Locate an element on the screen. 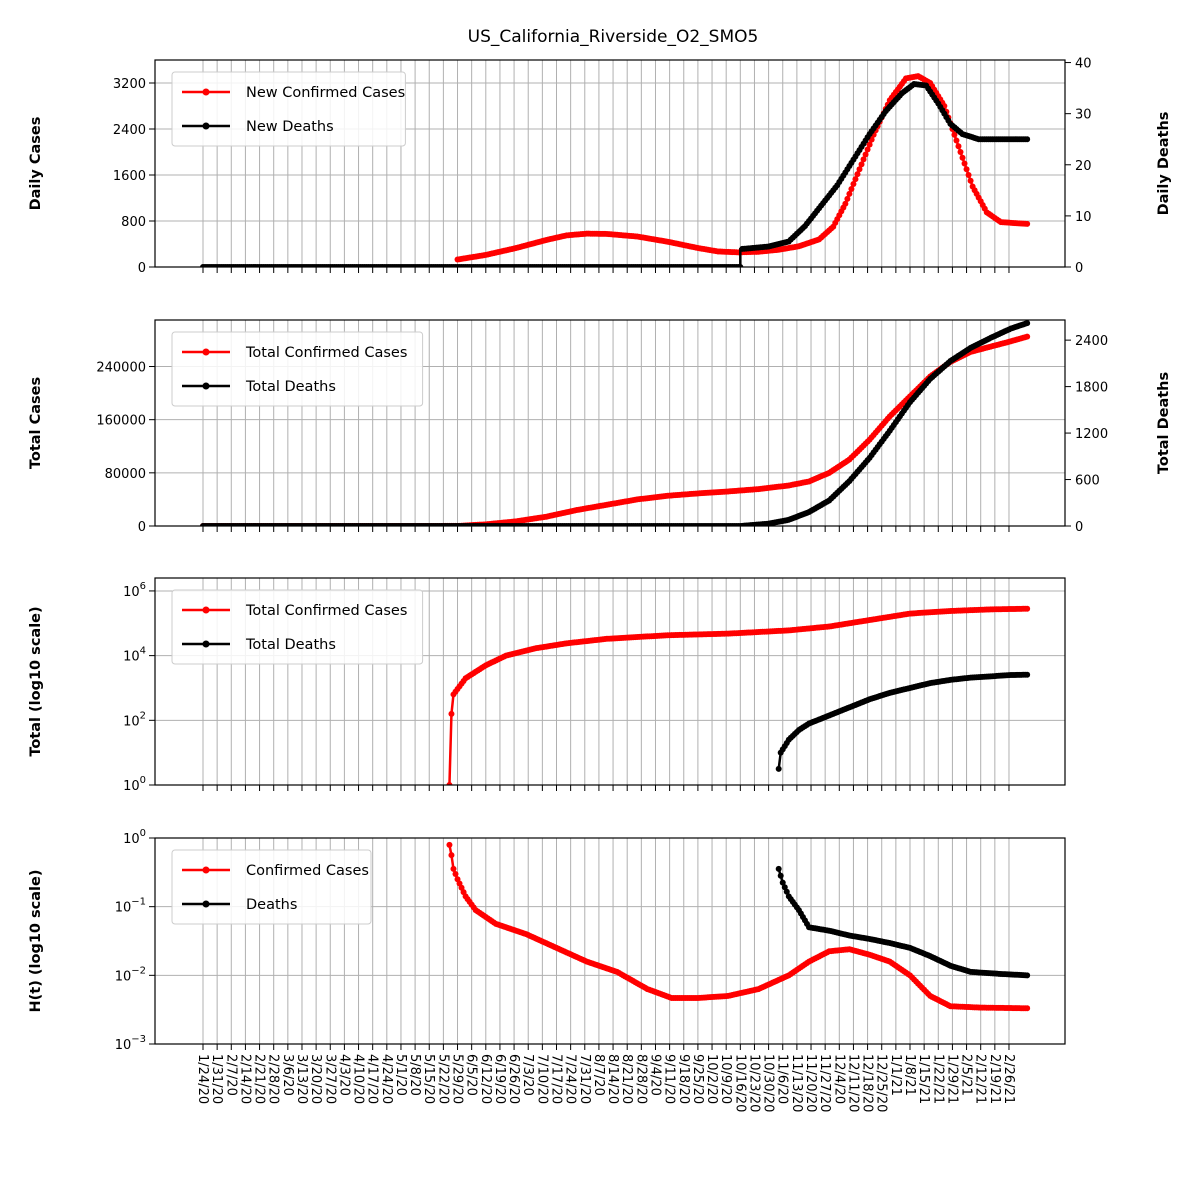 The height and width of the screenshot is (1200, 1200). series-new-confirmed-cases is located at coordinates (742, 168).